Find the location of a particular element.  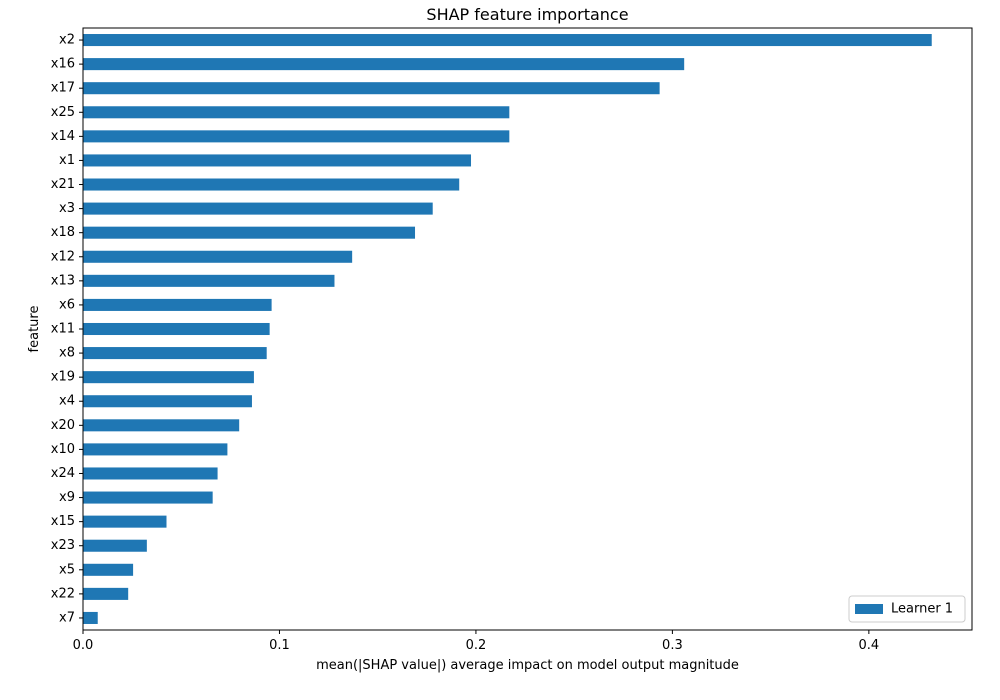

bar-x2 is located at coordinates (507, 40).